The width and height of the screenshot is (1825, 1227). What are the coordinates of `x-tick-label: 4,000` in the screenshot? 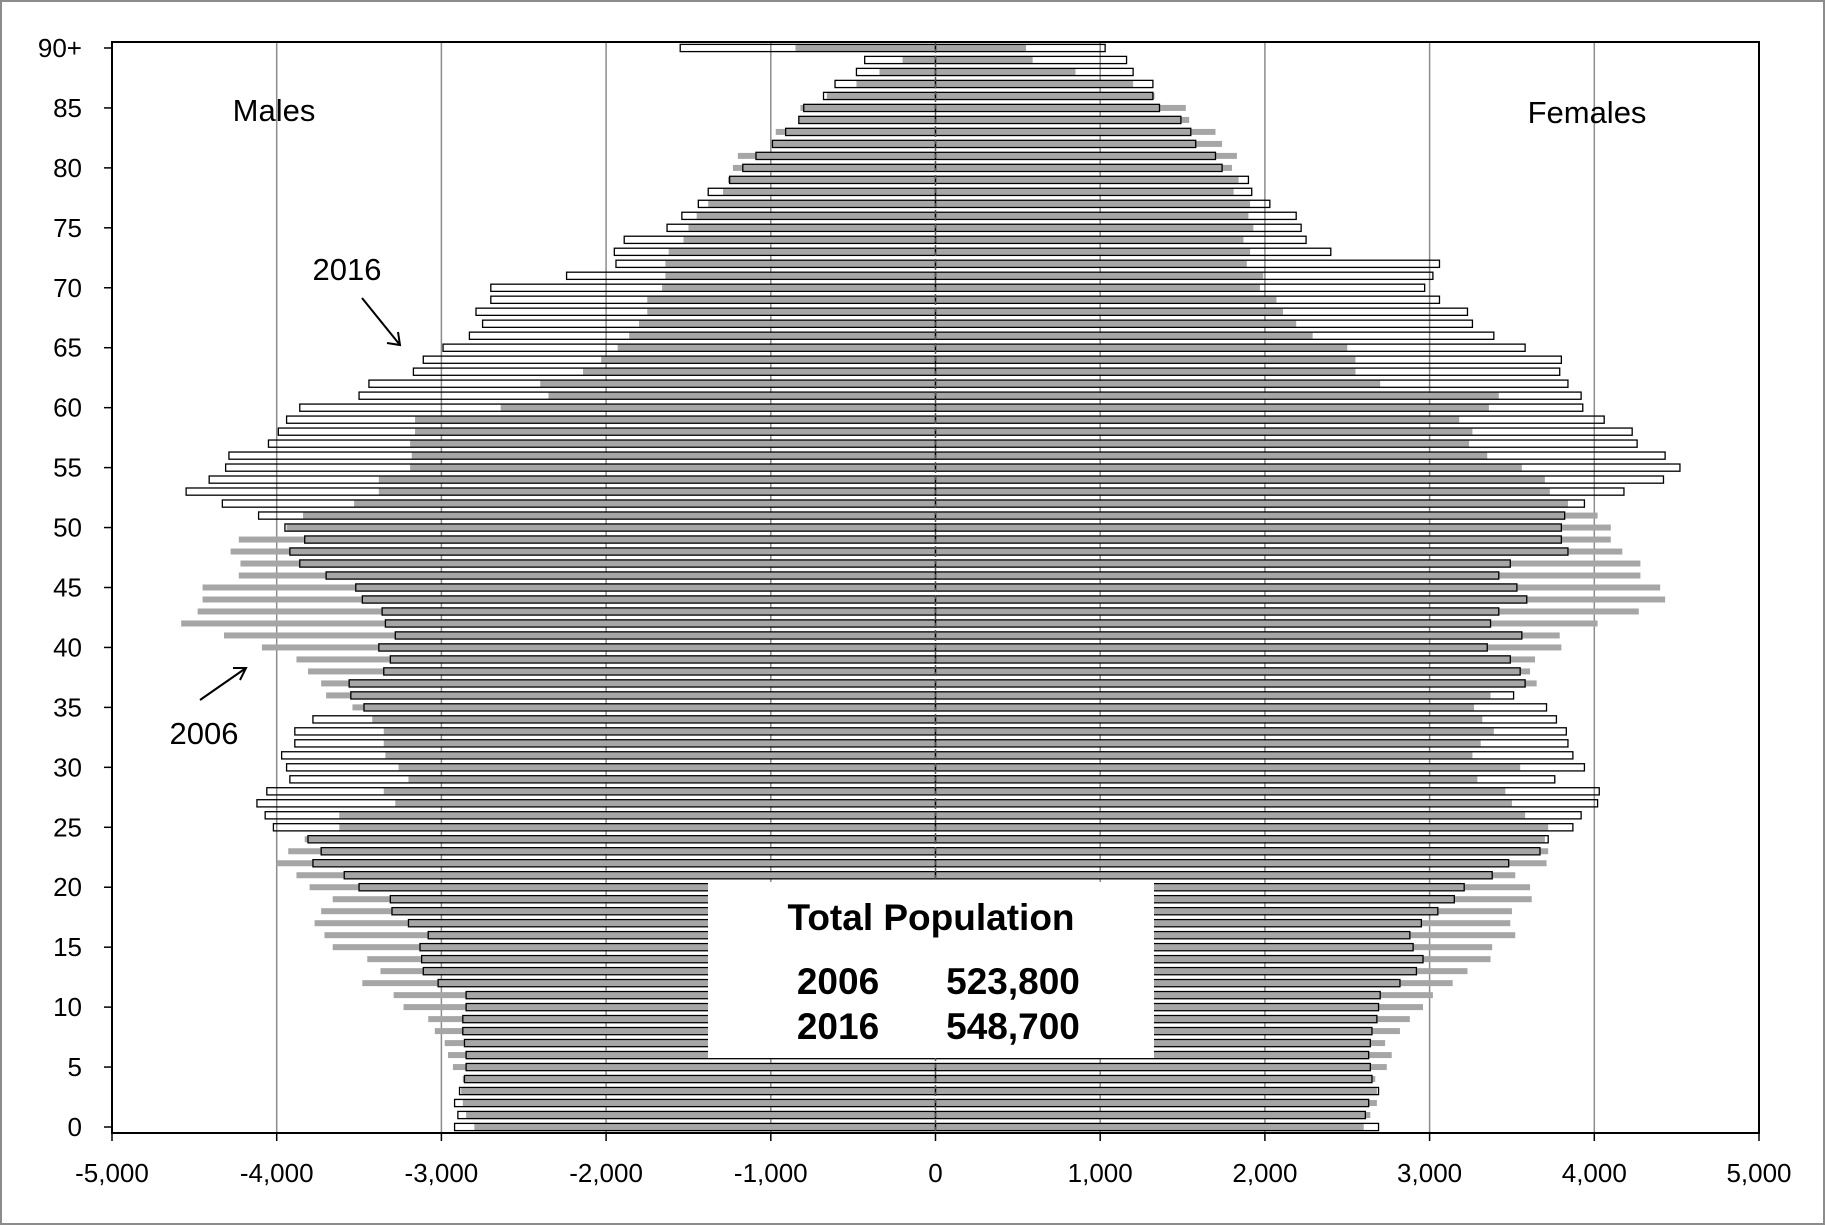 It's located at (1594, 1173).